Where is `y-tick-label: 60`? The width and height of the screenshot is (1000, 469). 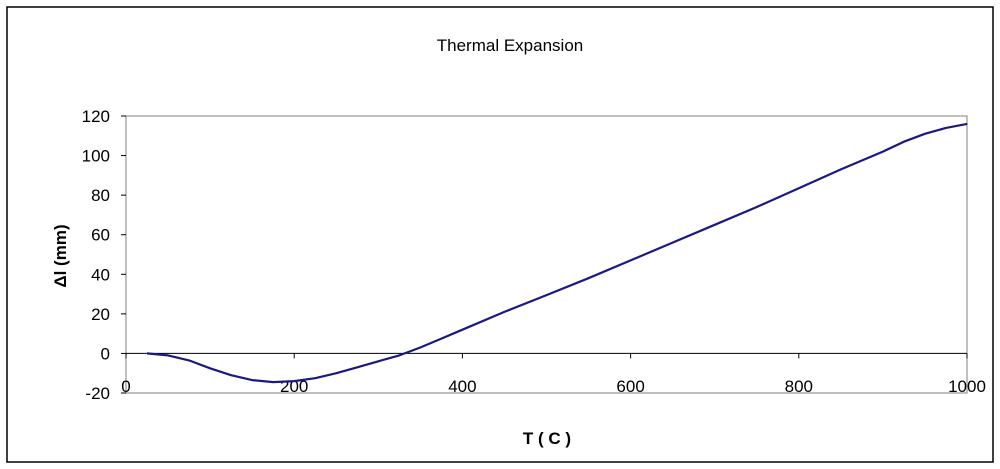
y-tick-label: 60 is located at coordinates (100, 235).